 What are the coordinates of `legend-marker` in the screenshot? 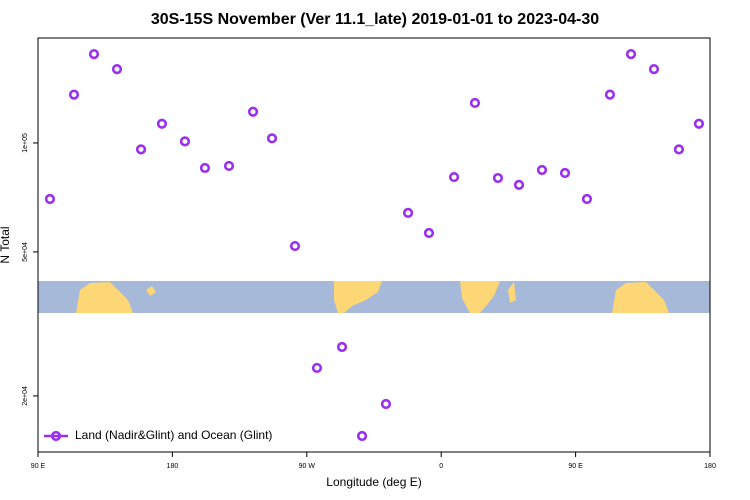 It's located at (56, 436).